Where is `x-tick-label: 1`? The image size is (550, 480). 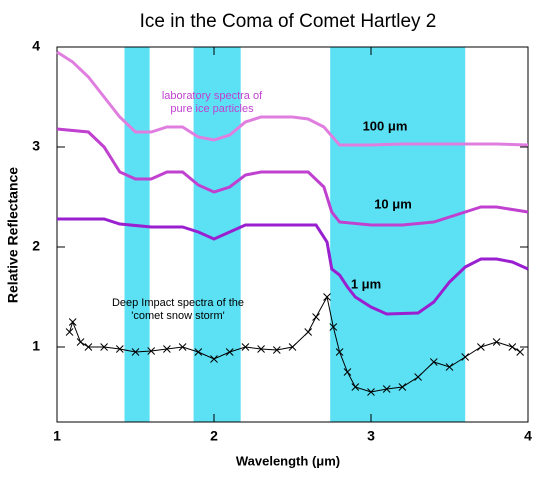 x-tick-label: 1 is located at coordinates (57, 436).